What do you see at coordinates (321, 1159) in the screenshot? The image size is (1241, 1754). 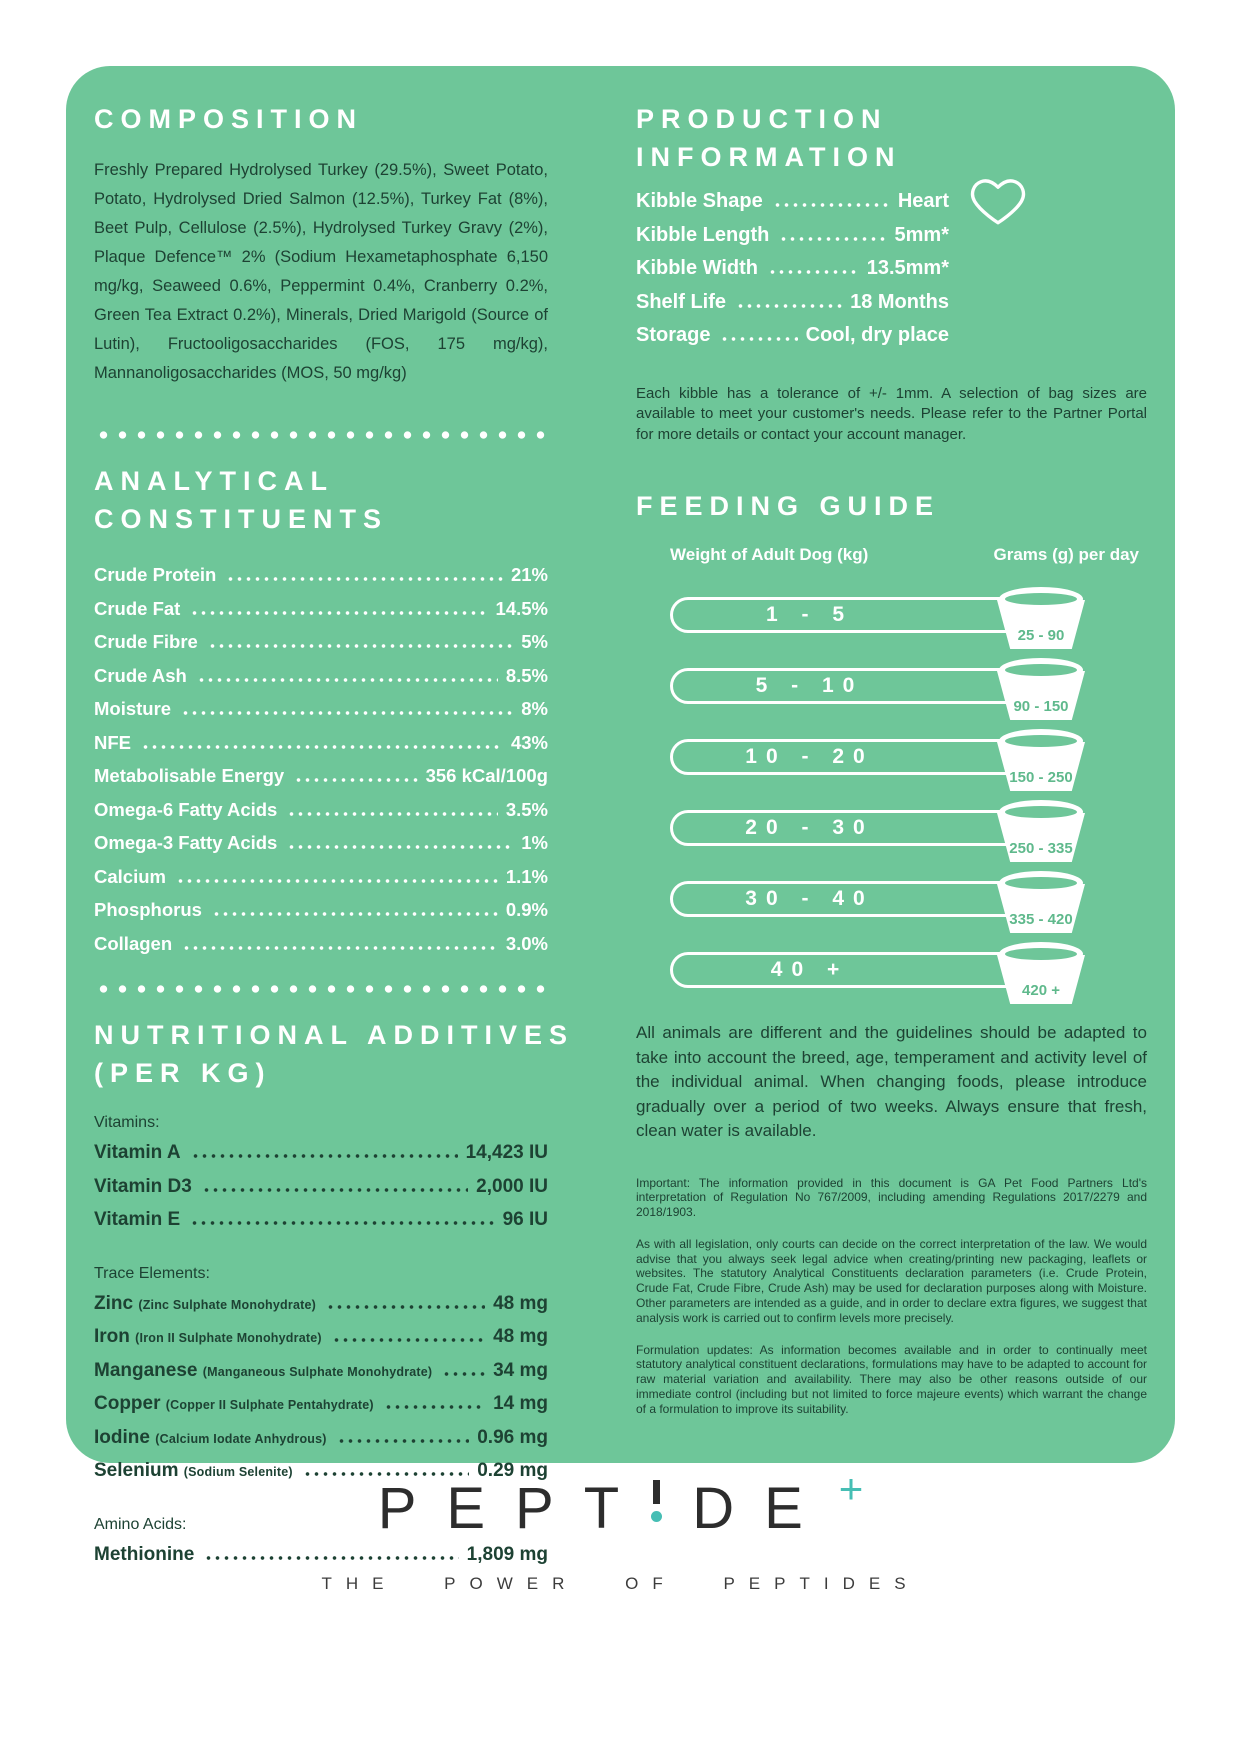 I see `table-row: Vitamin A 14,423 IU` at bounding box center [321, 1159].